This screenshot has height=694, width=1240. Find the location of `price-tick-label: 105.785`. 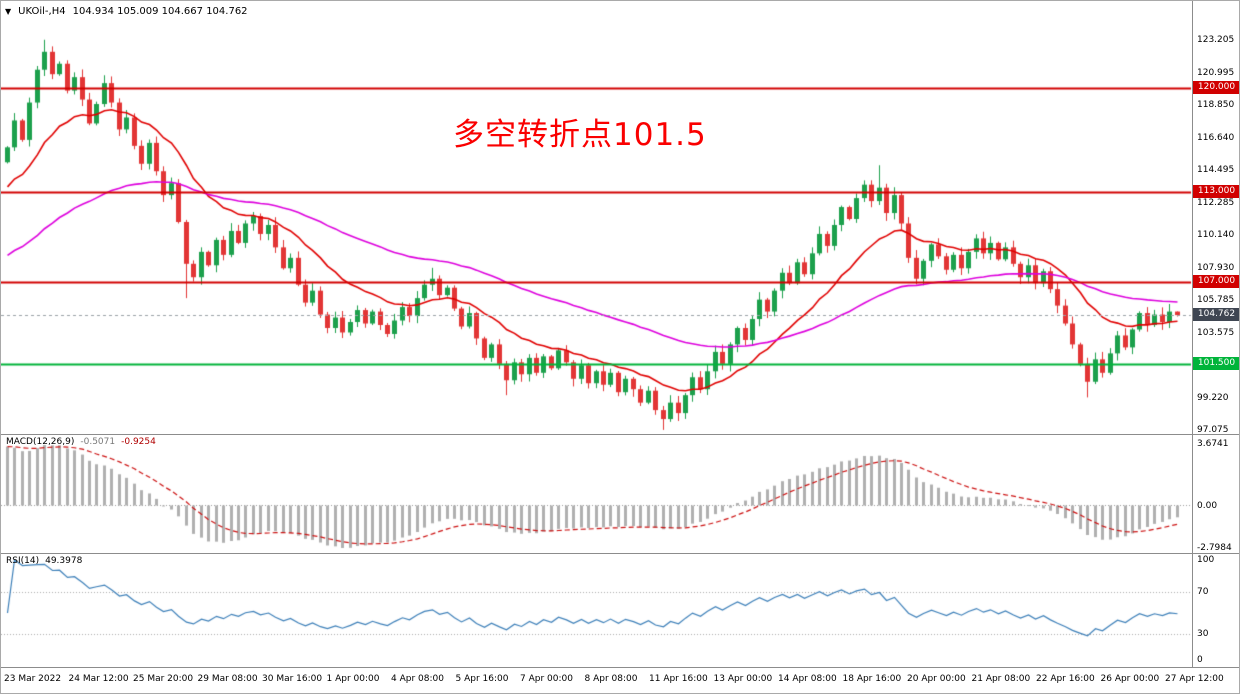

price-tick-label: 105.785 is located at coordinates (1216, 299).